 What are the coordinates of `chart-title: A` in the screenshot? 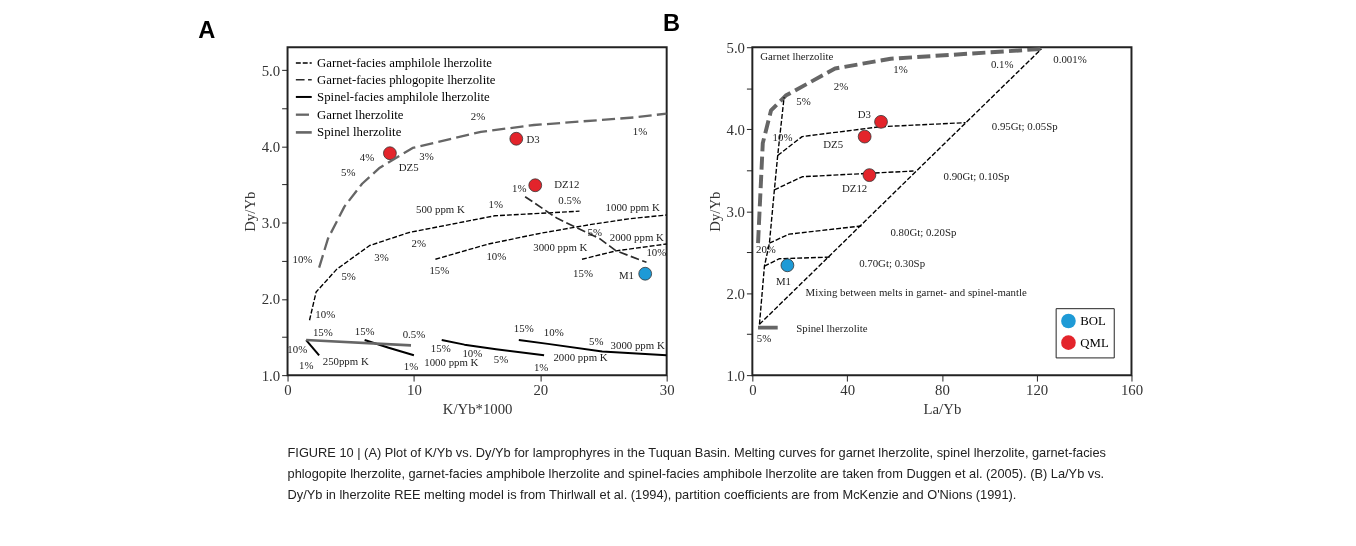 It's located at (207, 30).